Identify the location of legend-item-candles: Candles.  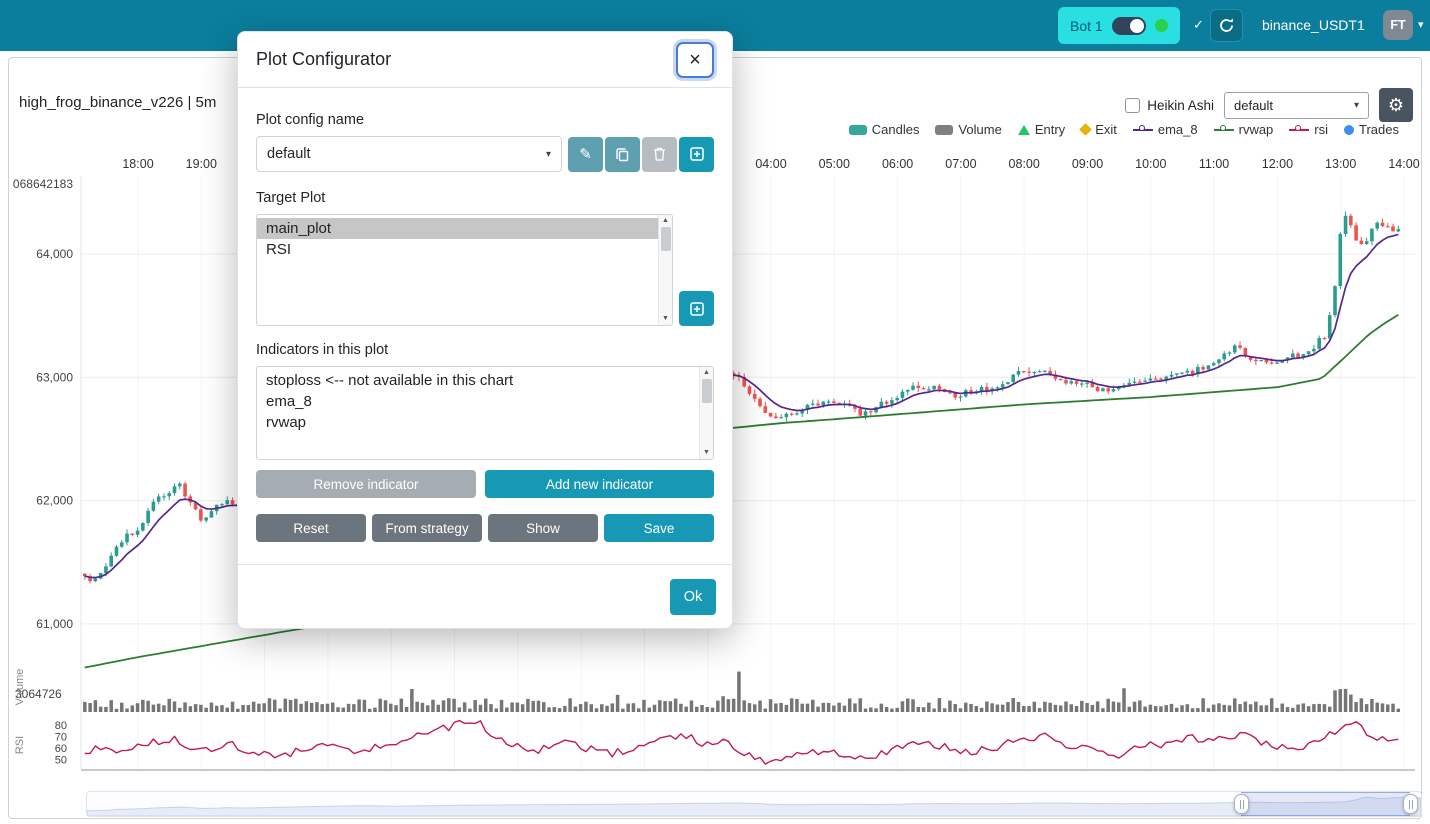
(884, 129).